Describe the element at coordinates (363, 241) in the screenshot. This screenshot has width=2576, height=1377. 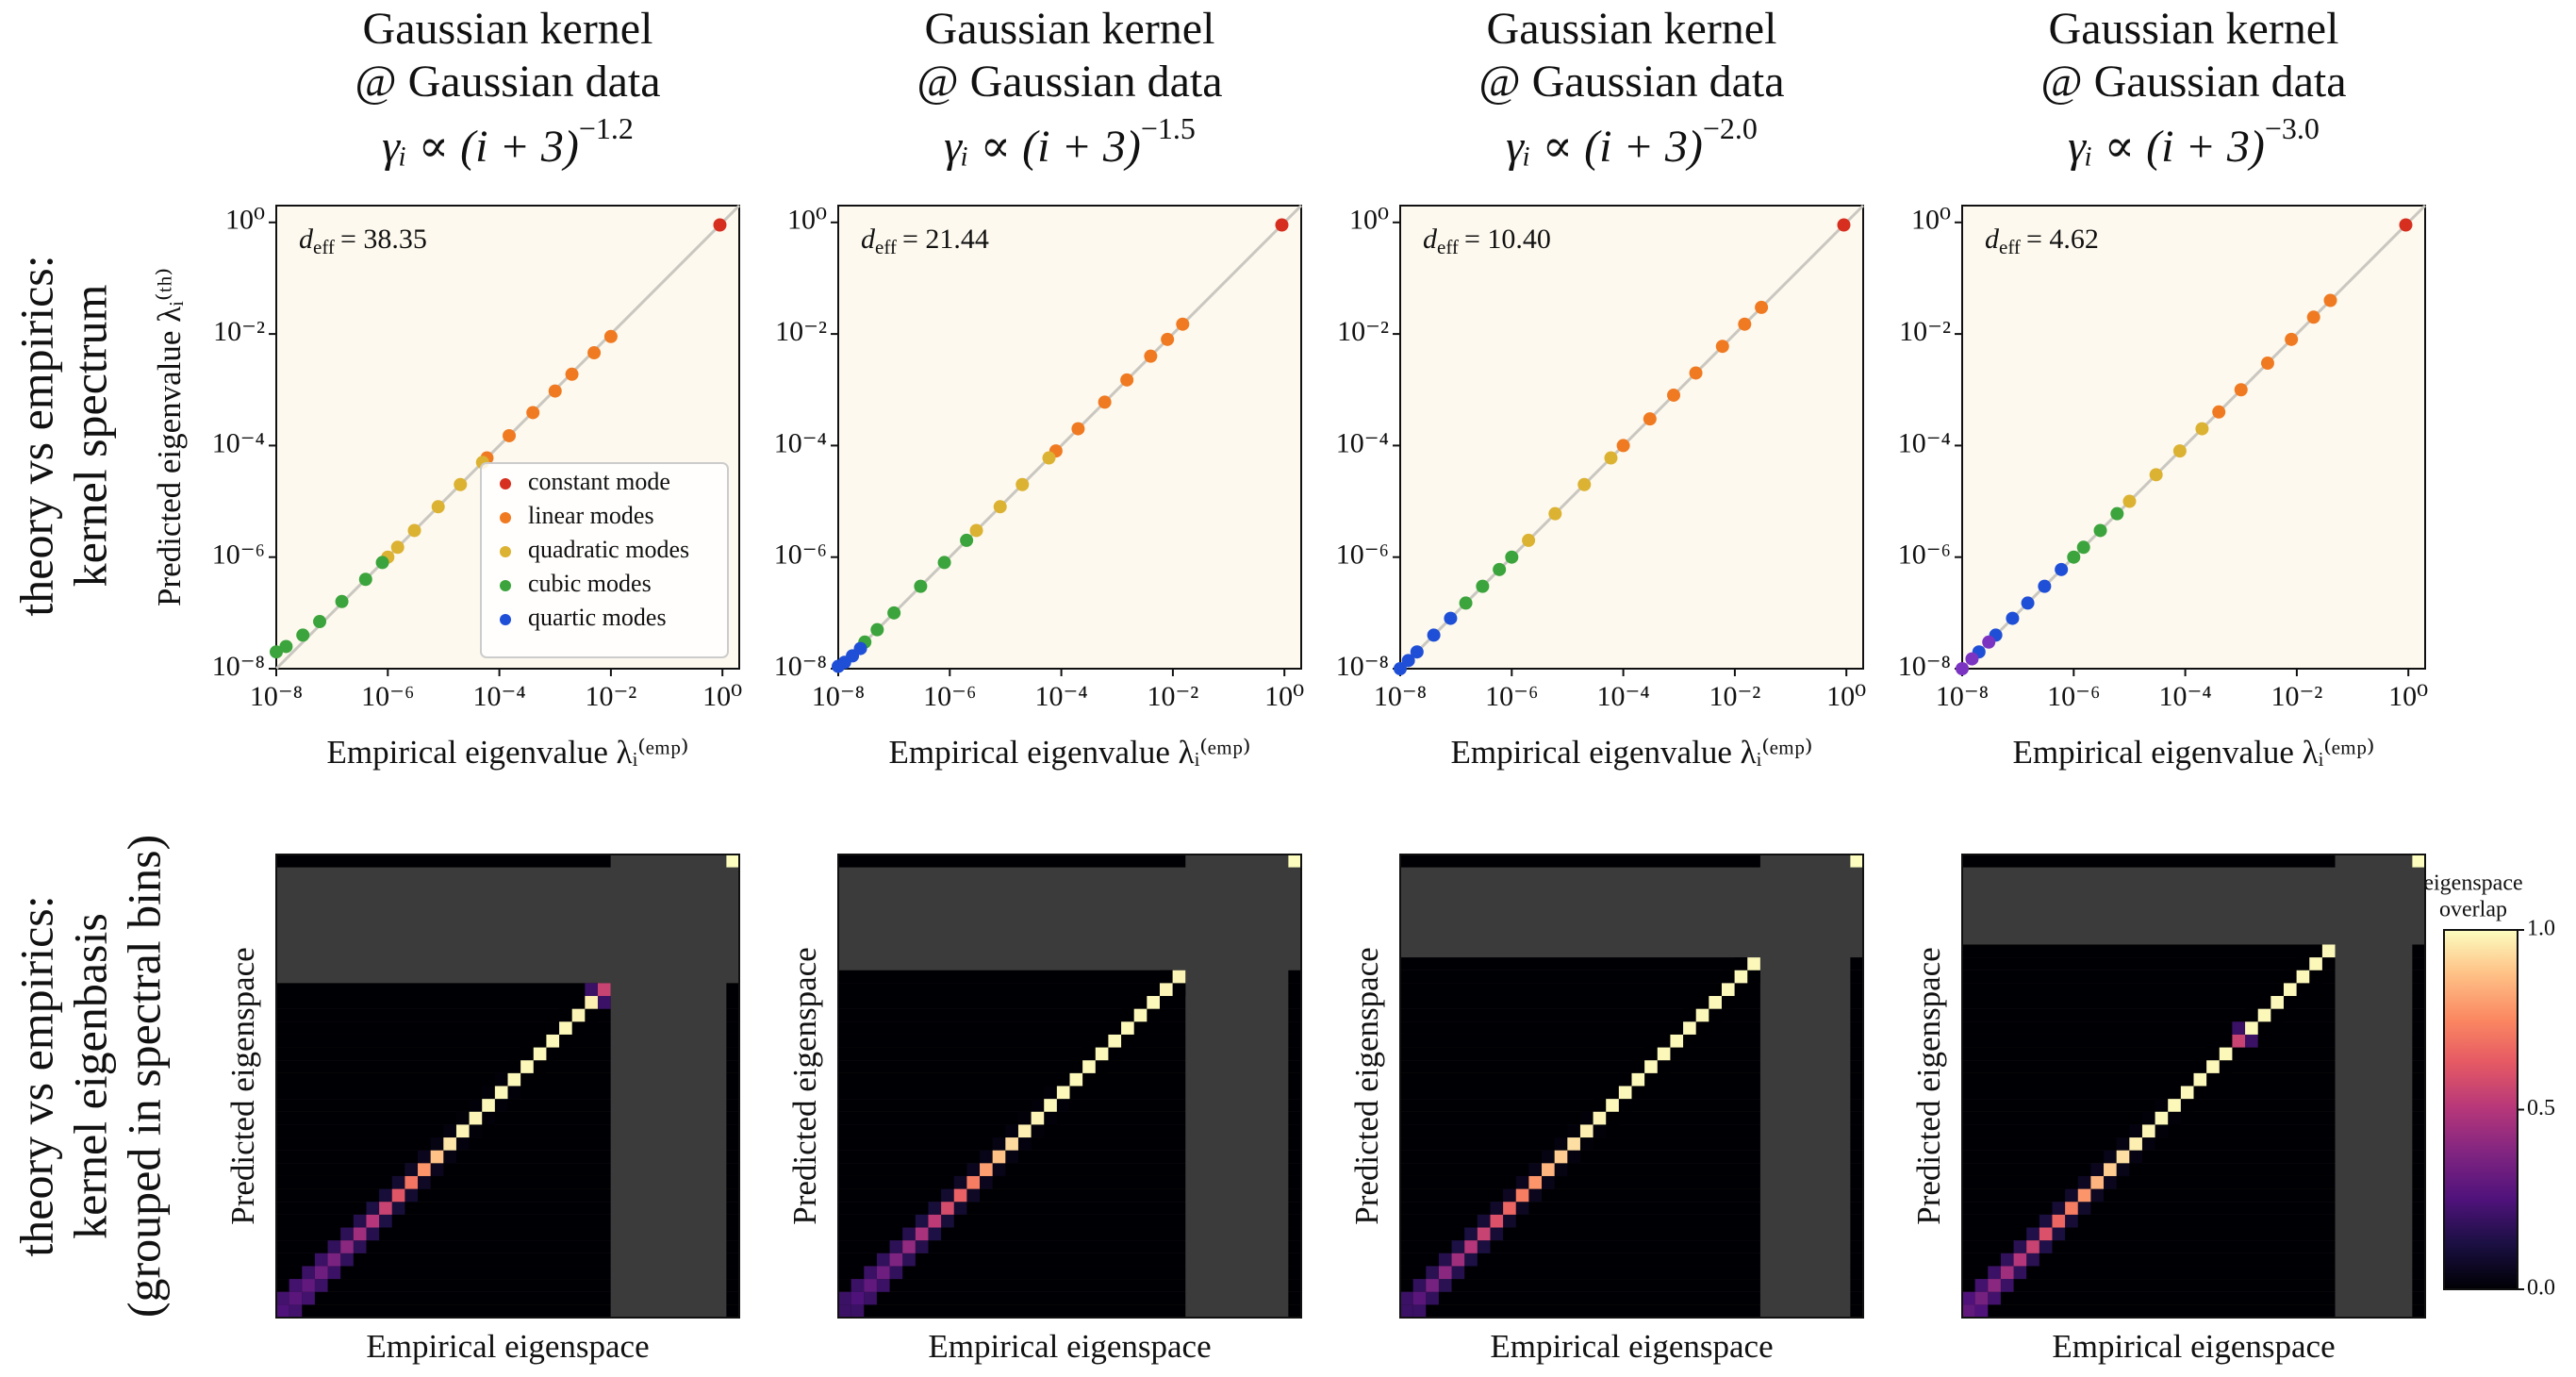
I see `annotation: deff = 38.35` at that location.